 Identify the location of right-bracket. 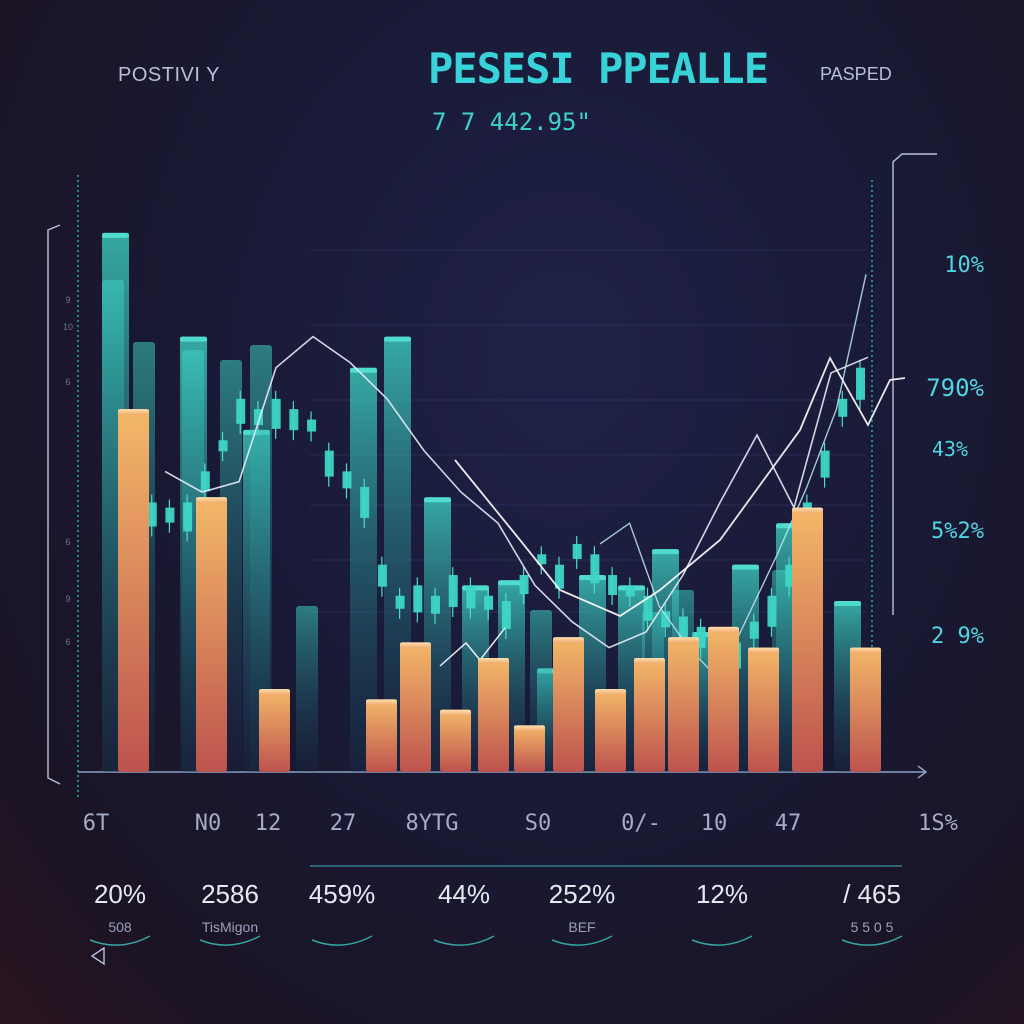
(914, 384).